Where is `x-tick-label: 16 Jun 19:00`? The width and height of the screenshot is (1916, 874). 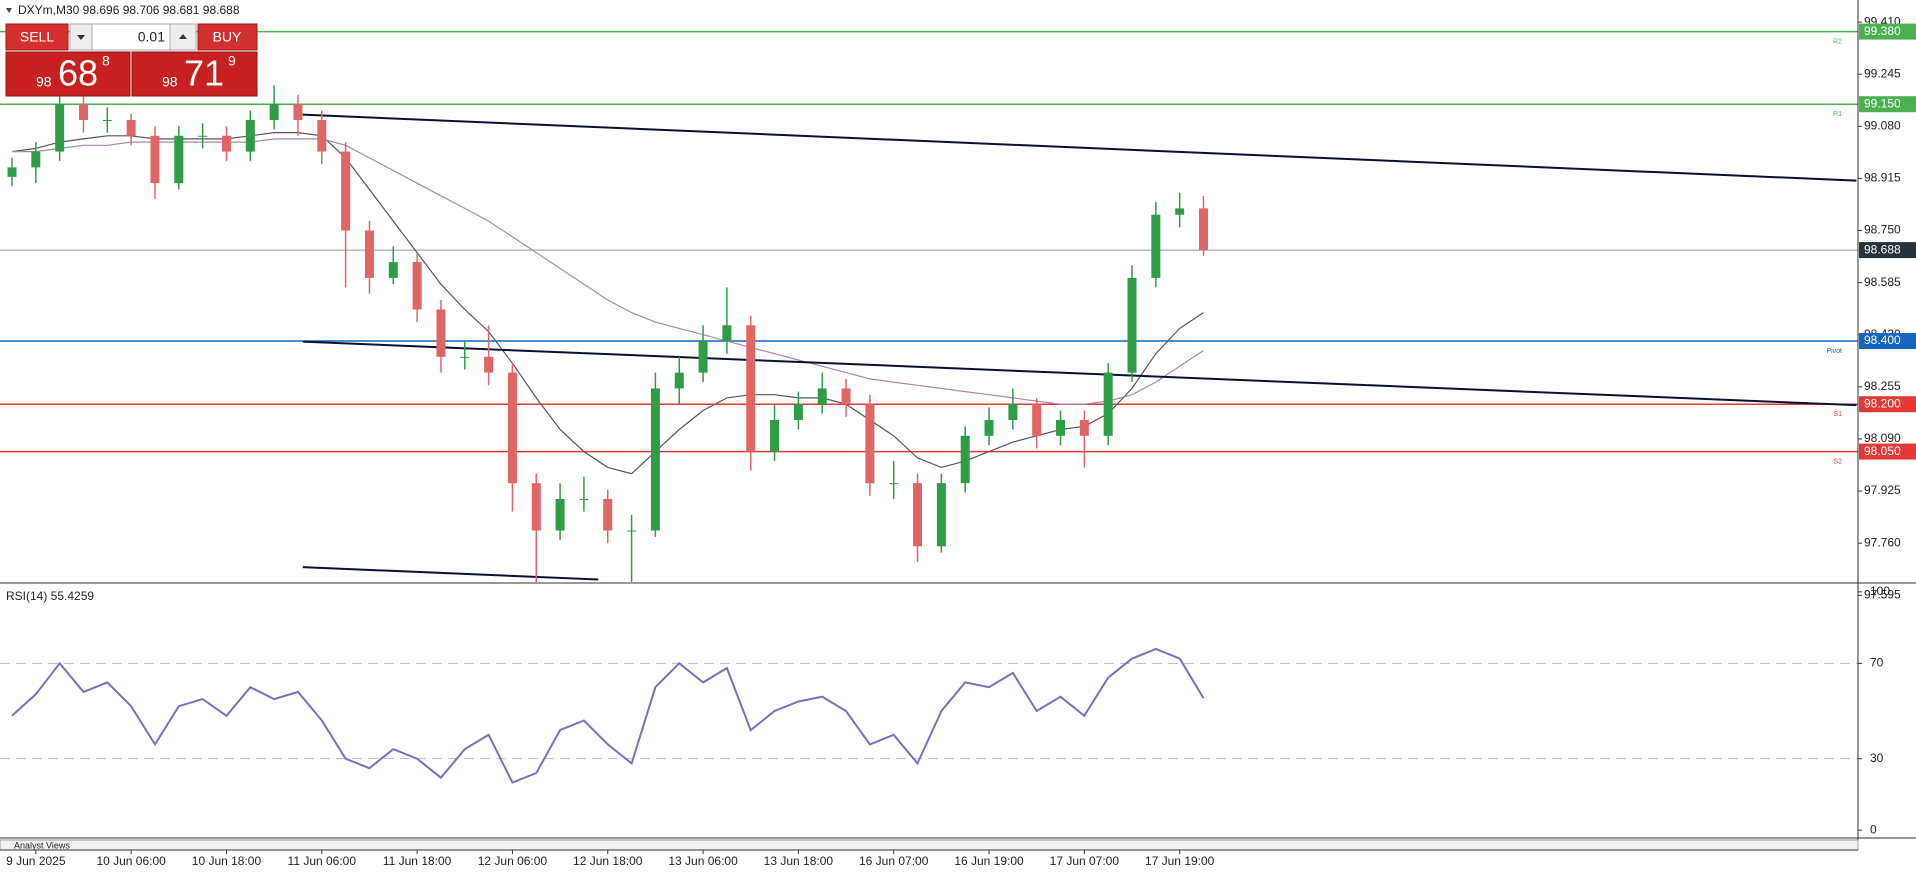 x-tick-label: 16 Jun 19:00 is located at coordinates (989, 861).